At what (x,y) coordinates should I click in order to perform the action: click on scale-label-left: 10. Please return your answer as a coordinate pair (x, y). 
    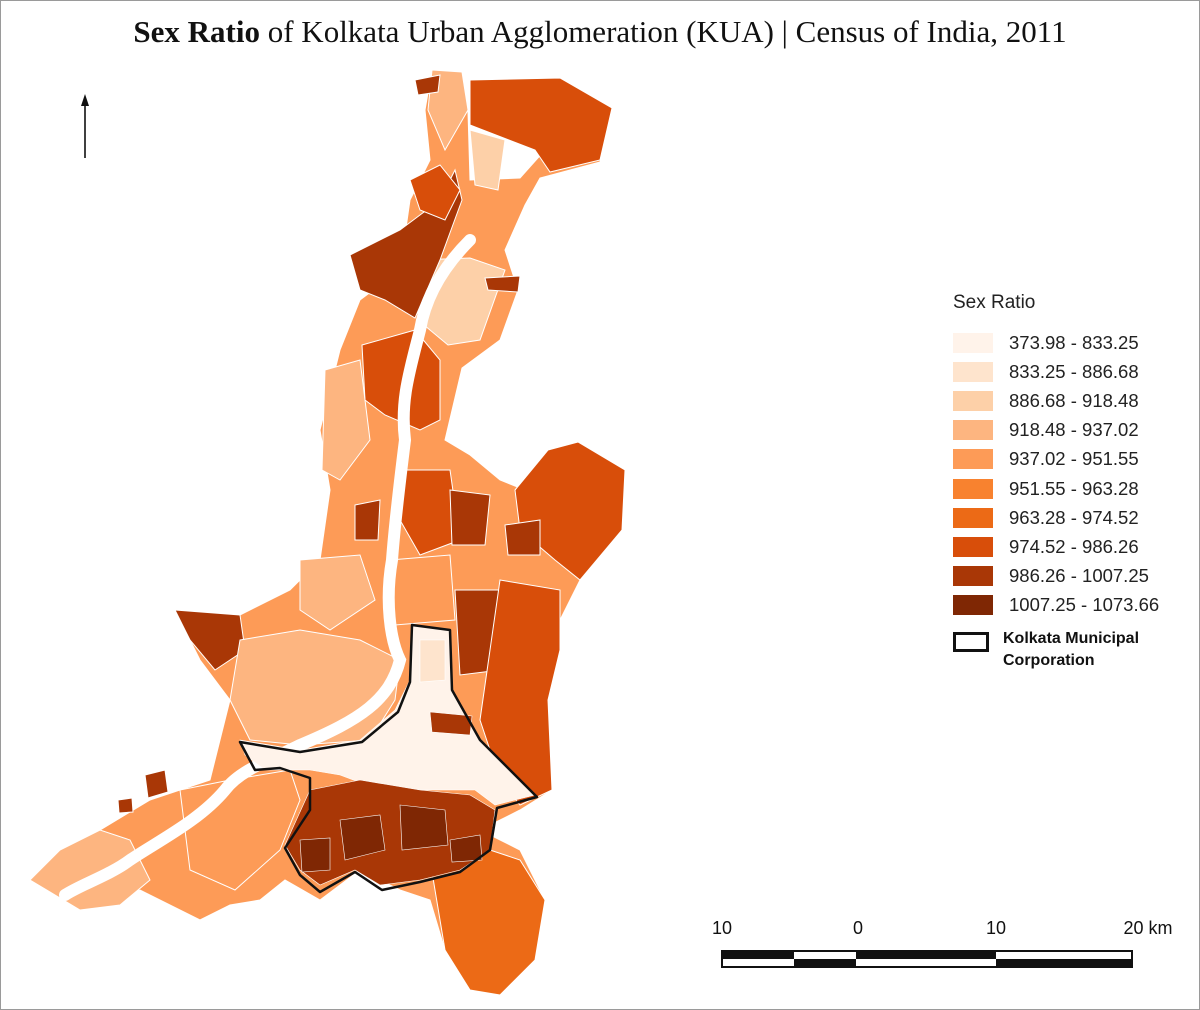
    Looking at the image, I should click on (722, 928).